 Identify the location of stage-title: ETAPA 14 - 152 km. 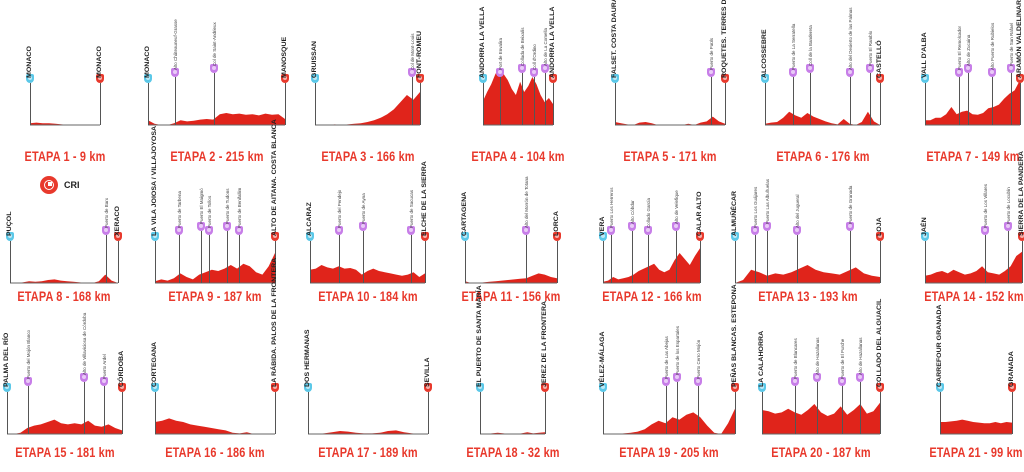
(973, 296).